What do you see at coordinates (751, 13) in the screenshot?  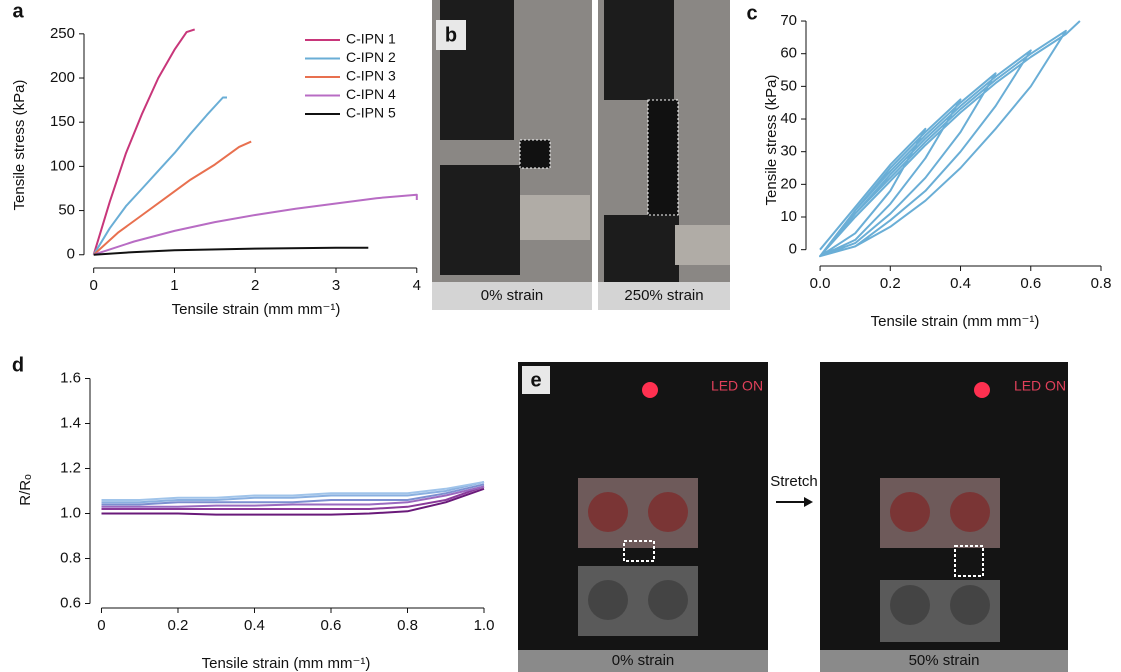 I see `panel-label: c` at bounding box center [751, 13].